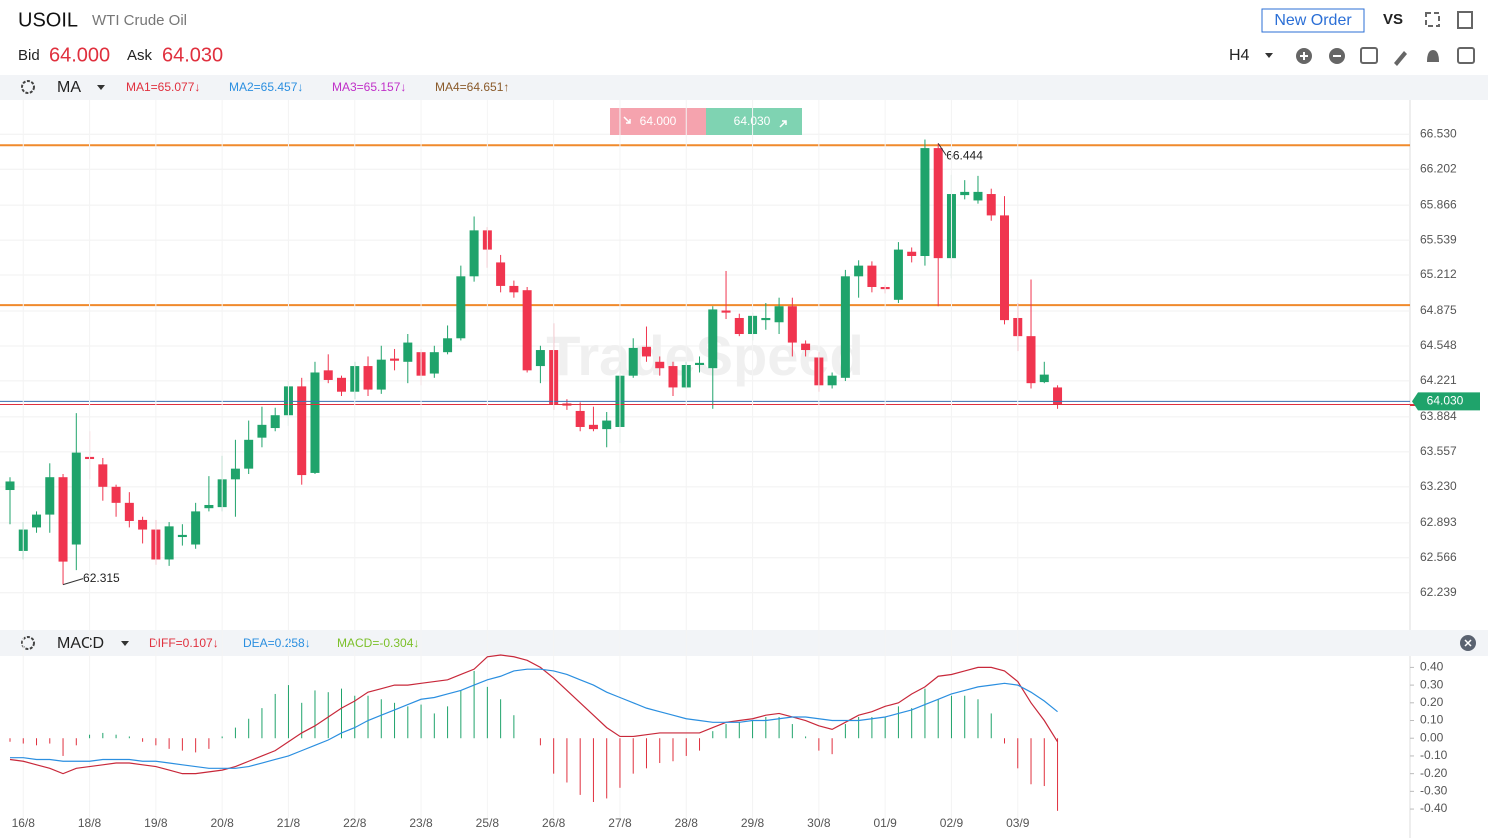  I want to click on alert, so click(1433, 56).